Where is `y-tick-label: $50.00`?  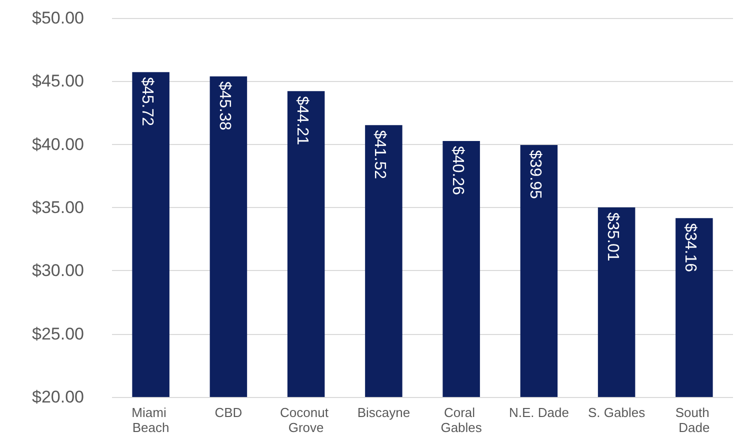
y-tick-label: $50.00 is located at coordinates (58, 18).